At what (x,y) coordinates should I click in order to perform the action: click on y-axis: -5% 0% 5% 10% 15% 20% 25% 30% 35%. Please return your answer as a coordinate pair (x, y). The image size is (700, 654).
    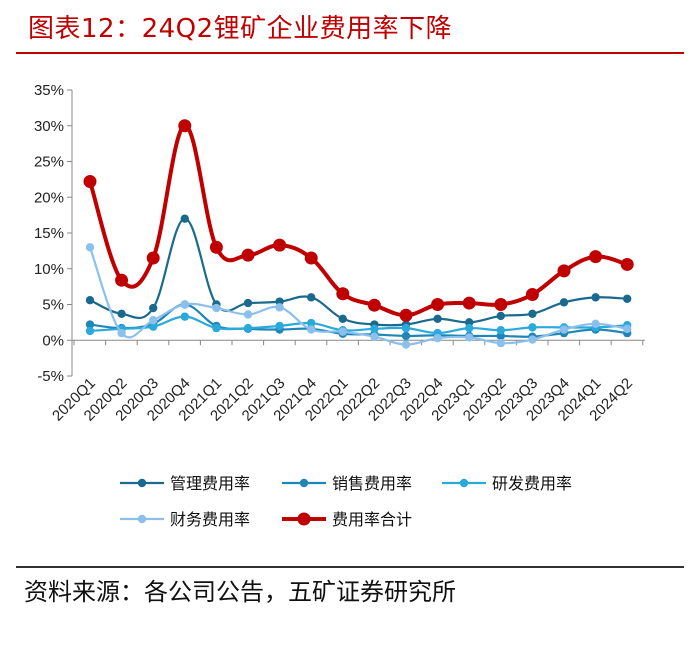
    Looking at the image, I should click on (53, 233).